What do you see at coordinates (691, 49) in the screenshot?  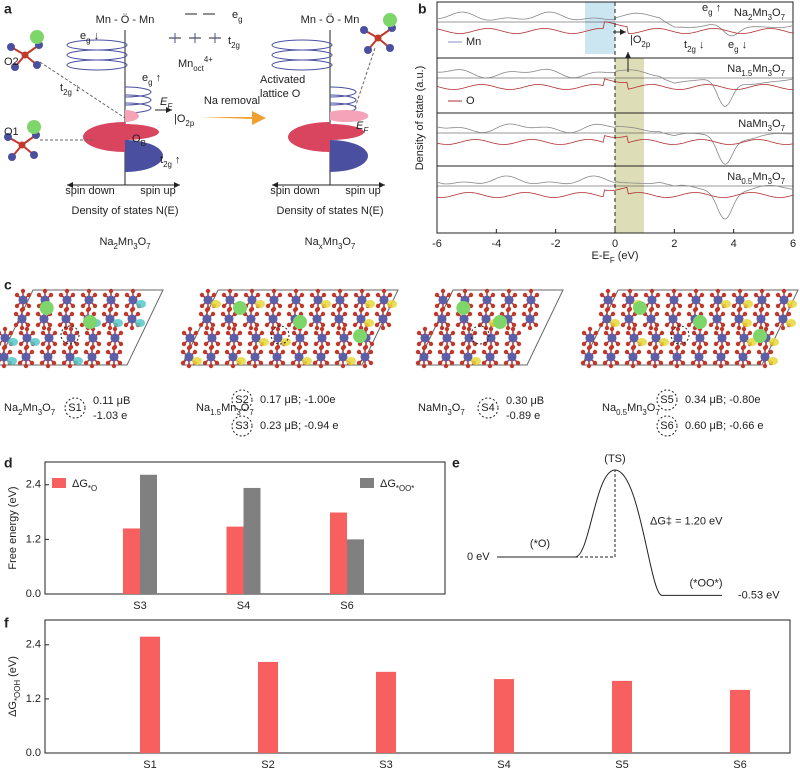 I see `text-part: 2g` at bounding box center [691, 49].